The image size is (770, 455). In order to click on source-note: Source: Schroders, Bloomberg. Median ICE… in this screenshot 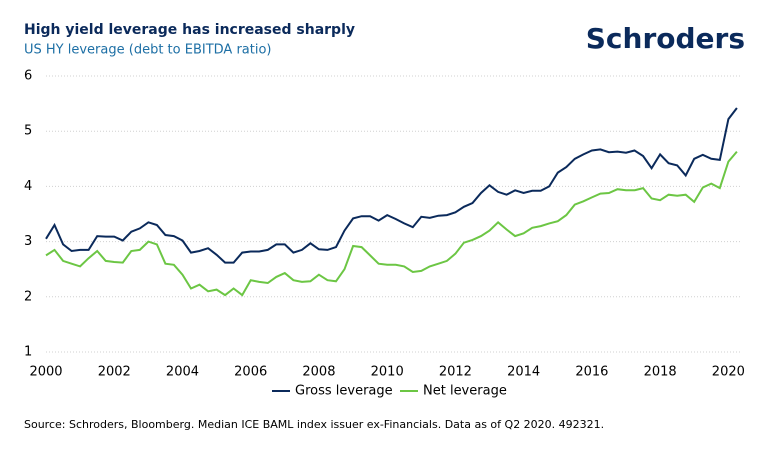, I will do `click(314, 424)`.